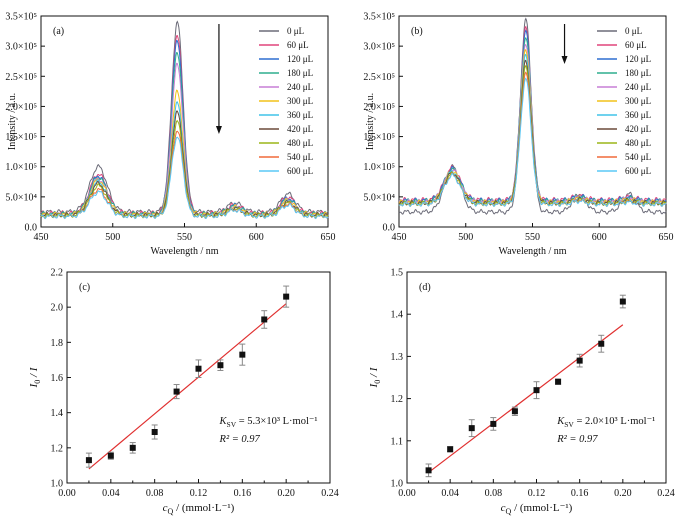  I want to click on panel-label: (c), so click(84, 287).